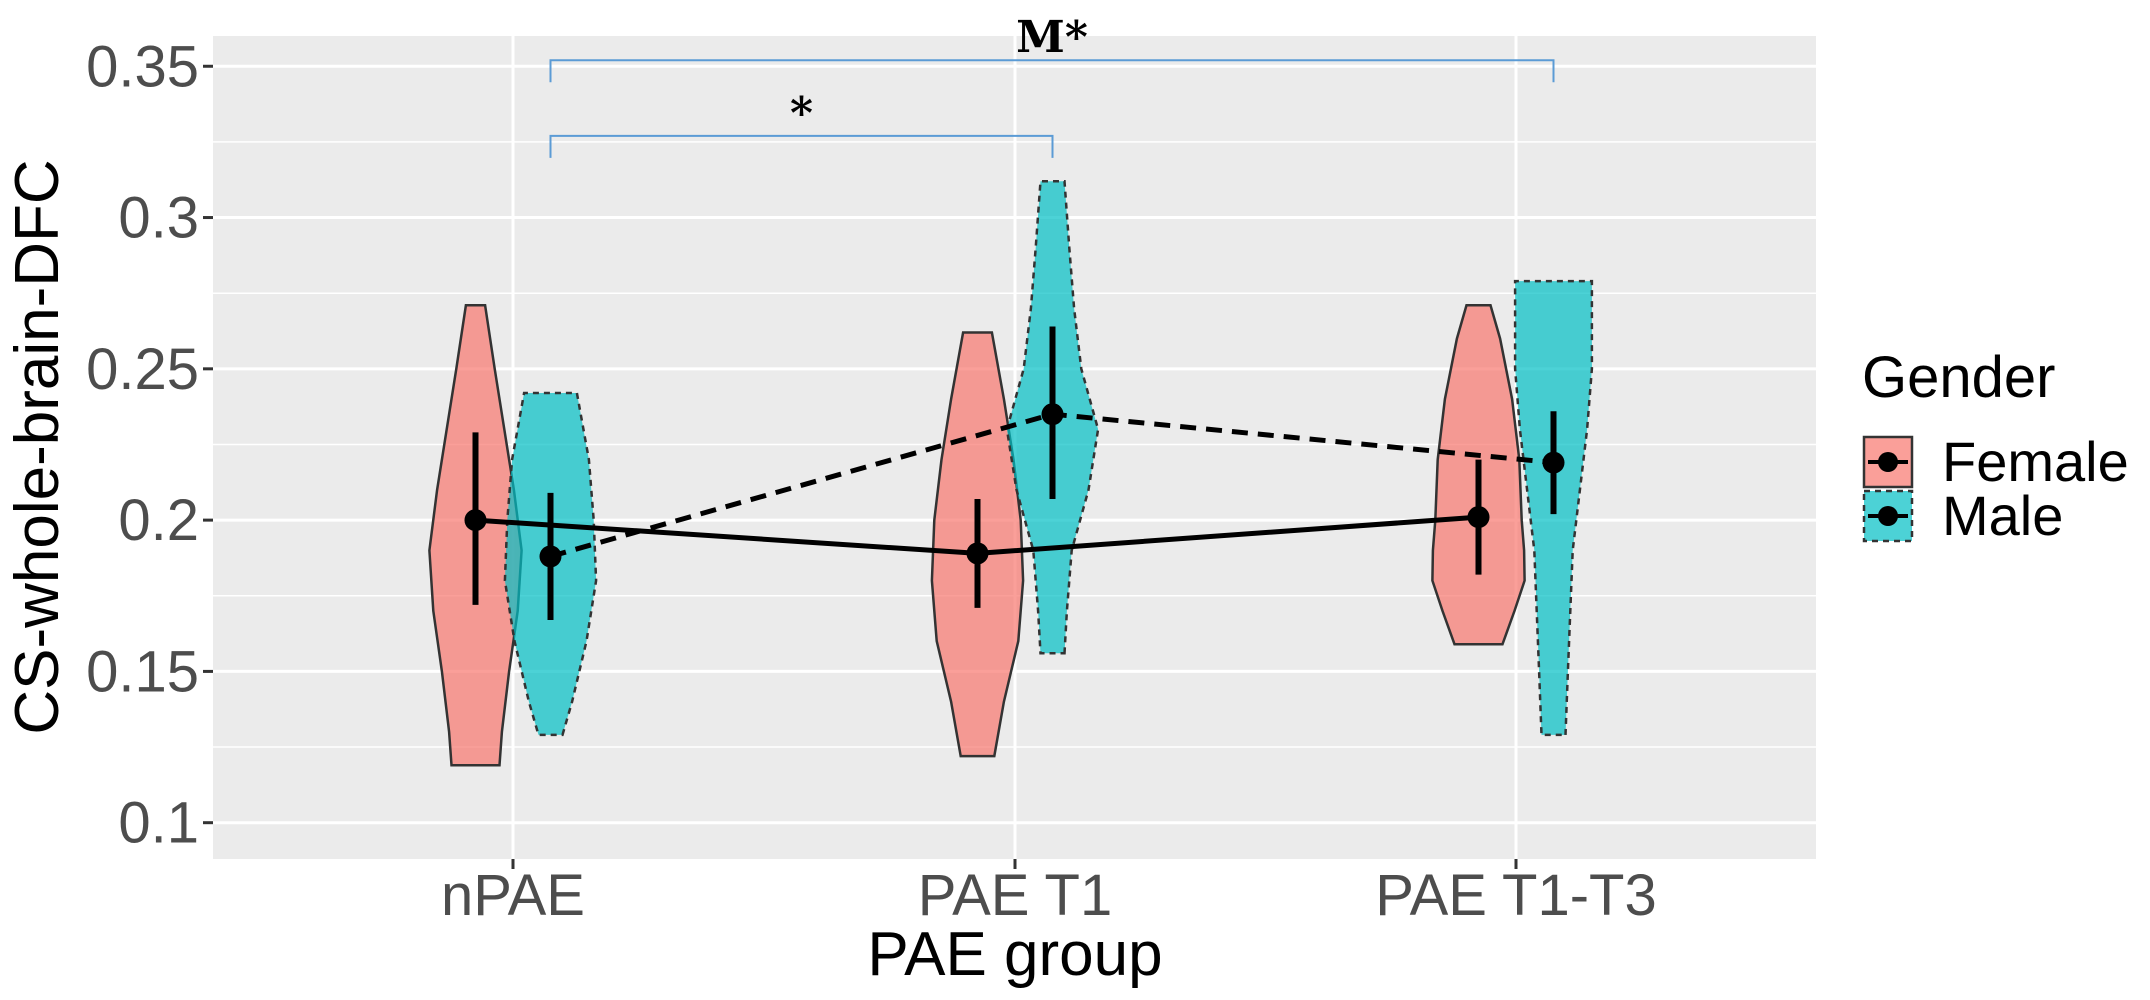  Describe the element at coordinates (1516, 895) in the screenshot. I see `x-tick-label: PAE T1-T3` at that location.